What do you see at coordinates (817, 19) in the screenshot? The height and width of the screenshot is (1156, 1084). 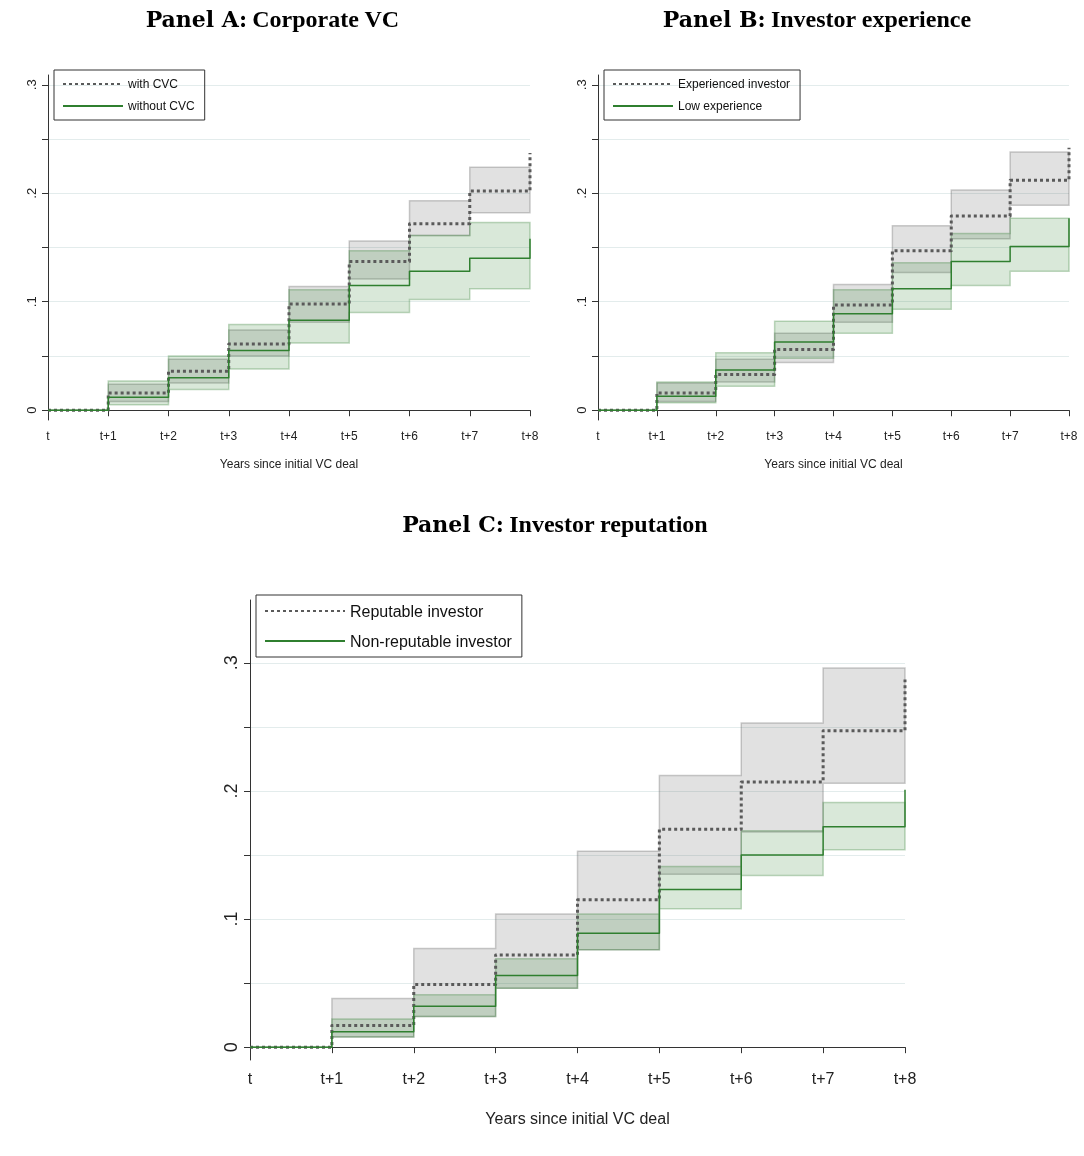 I see `chart-title: Panel B: Investor experience` at bounding box center [817, 19].